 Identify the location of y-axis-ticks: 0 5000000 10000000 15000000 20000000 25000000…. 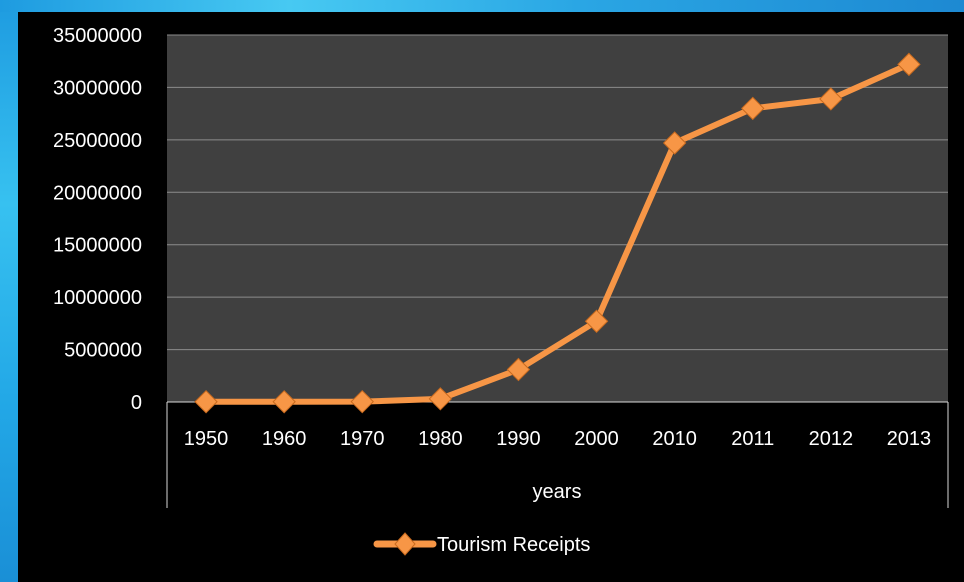
(97, 219).